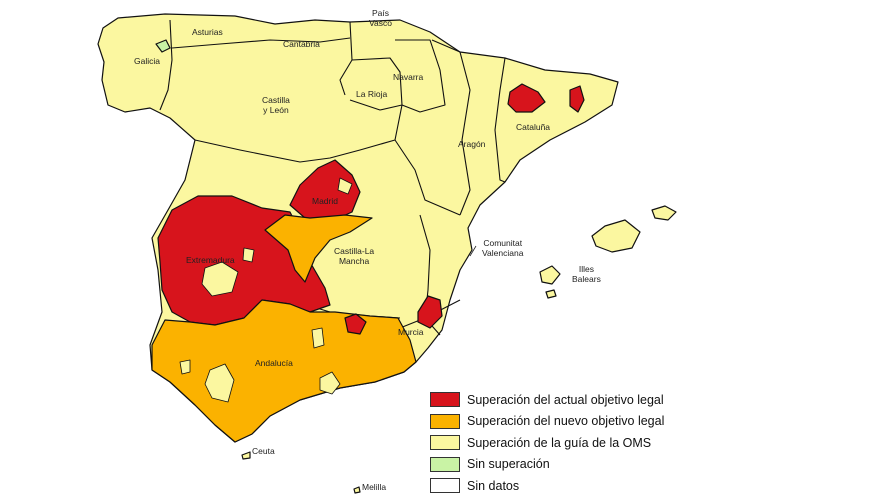 The height and width of the screenshot is (498, 880). I want to click on legend-label: Superación de la guía de la OMS, so click(559, 442).